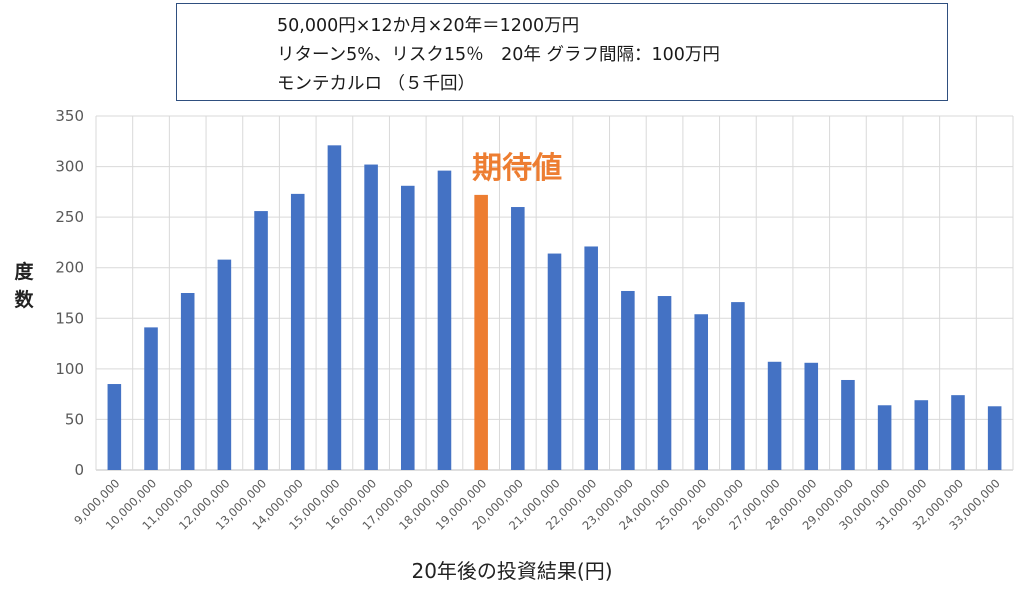 This screenshot has width=1024, height=589. I want to click on y-tick-label: 200, so click(69, 268).